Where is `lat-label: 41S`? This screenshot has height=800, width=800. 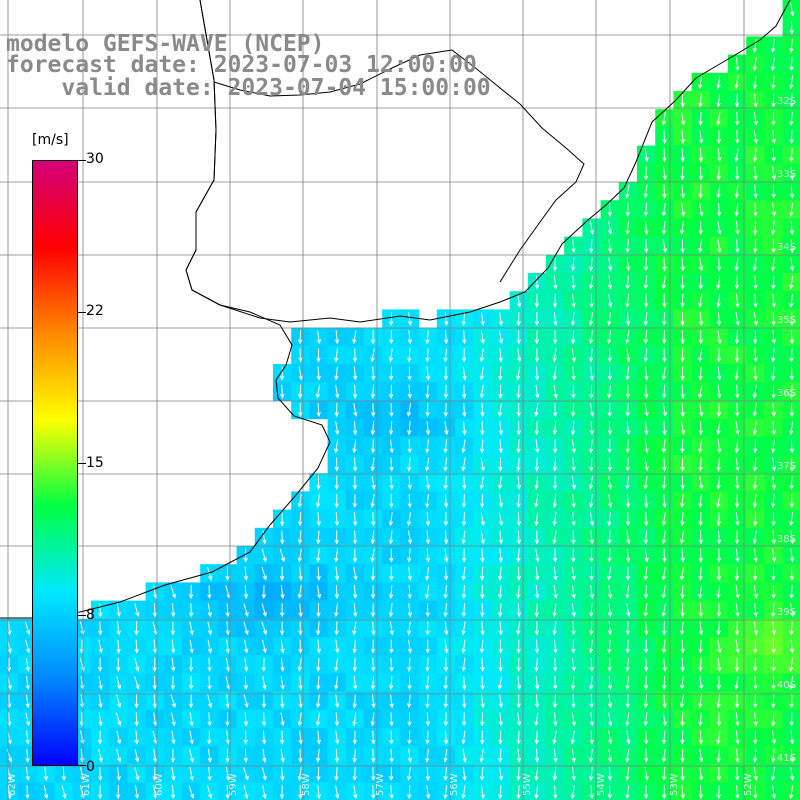
lat-label: 41S is located at coordinates (786, 758).